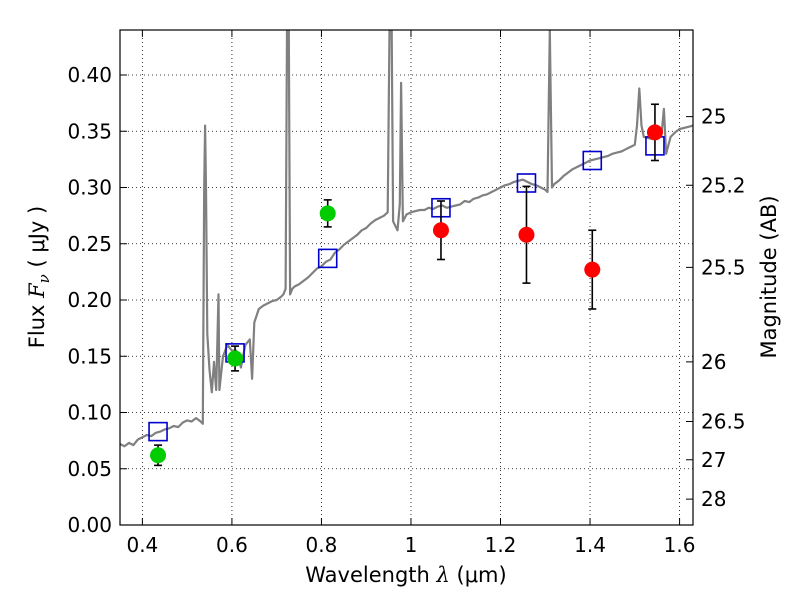 The image size is (800, 600). What do you see at coordinates (590, 545) in the screenshot?
I see `x-tick-label: 1.4` at bounding box center [590, 545].